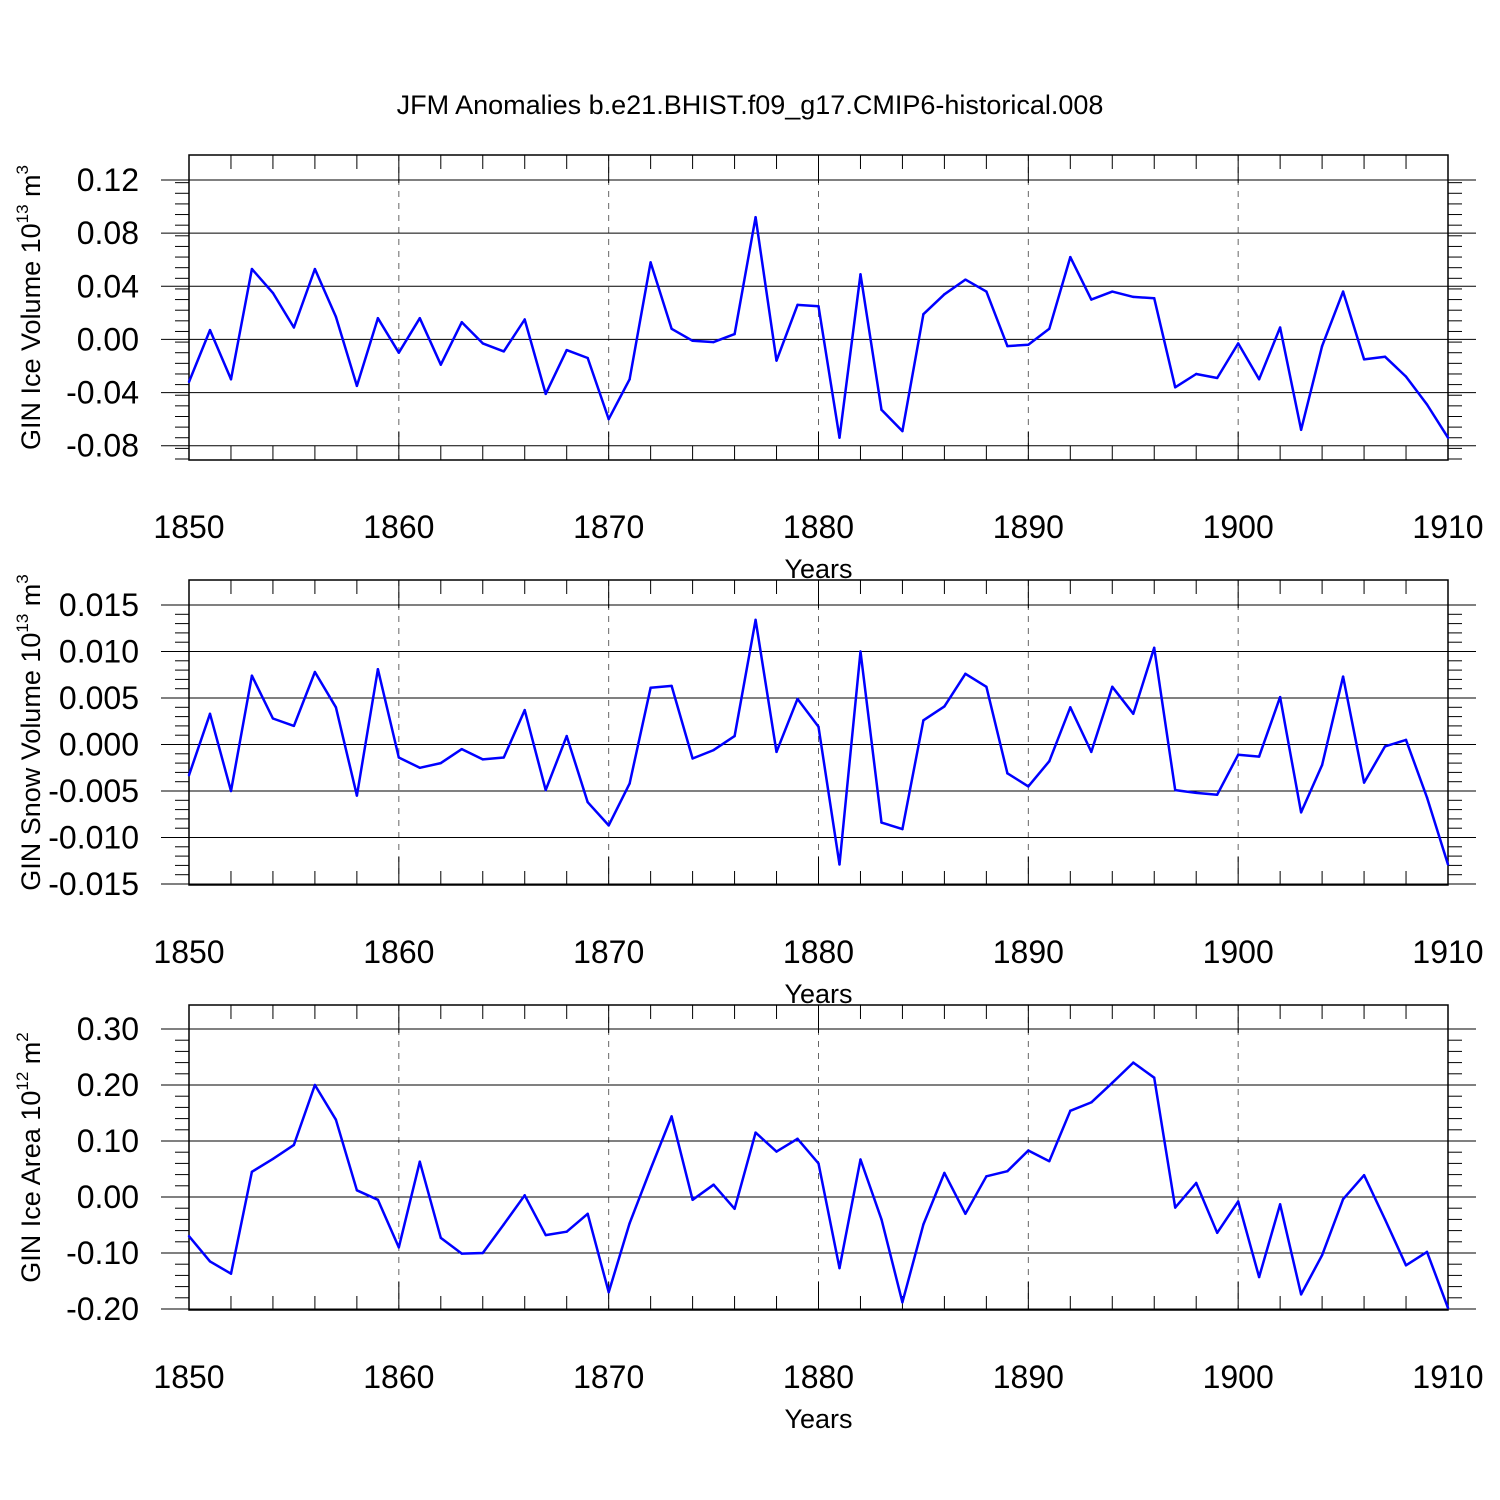 The width and height of the screenshot is (1500, 1500). I want to click on y-axis-label-unit-exponent: 2, so click(22, 1036).